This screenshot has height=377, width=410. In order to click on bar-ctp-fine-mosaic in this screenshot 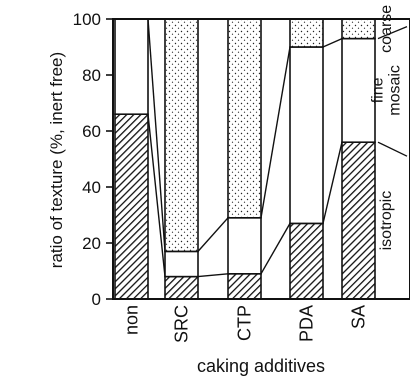, I will do `click(244, 246)`.